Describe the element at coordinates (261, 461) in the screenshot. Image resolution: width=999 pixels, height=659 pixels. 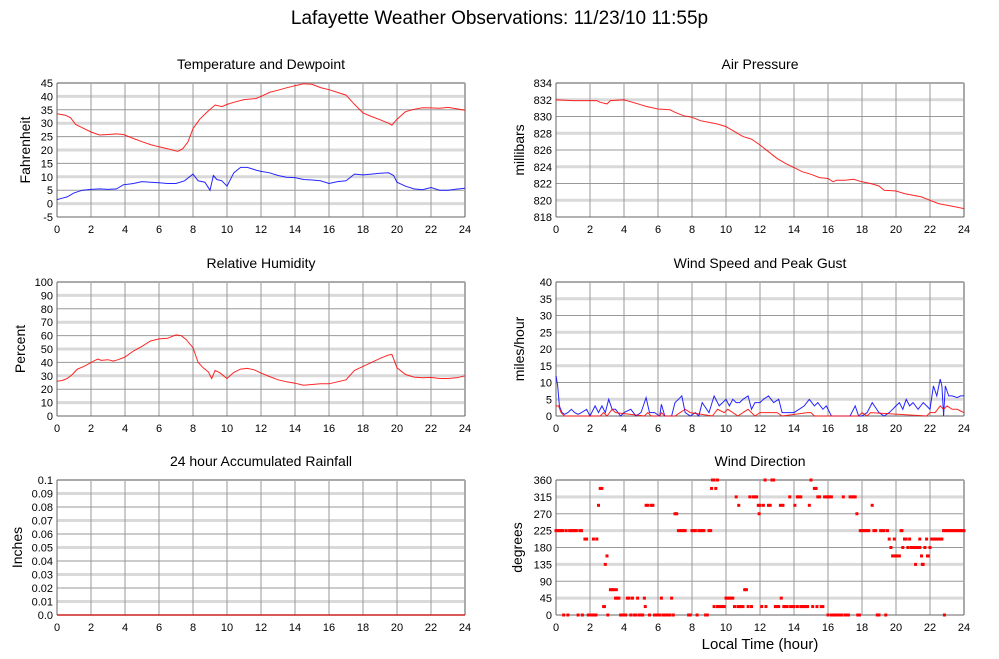
I see `chart-title: 24 hour Accumulated Rainfall` at that location.